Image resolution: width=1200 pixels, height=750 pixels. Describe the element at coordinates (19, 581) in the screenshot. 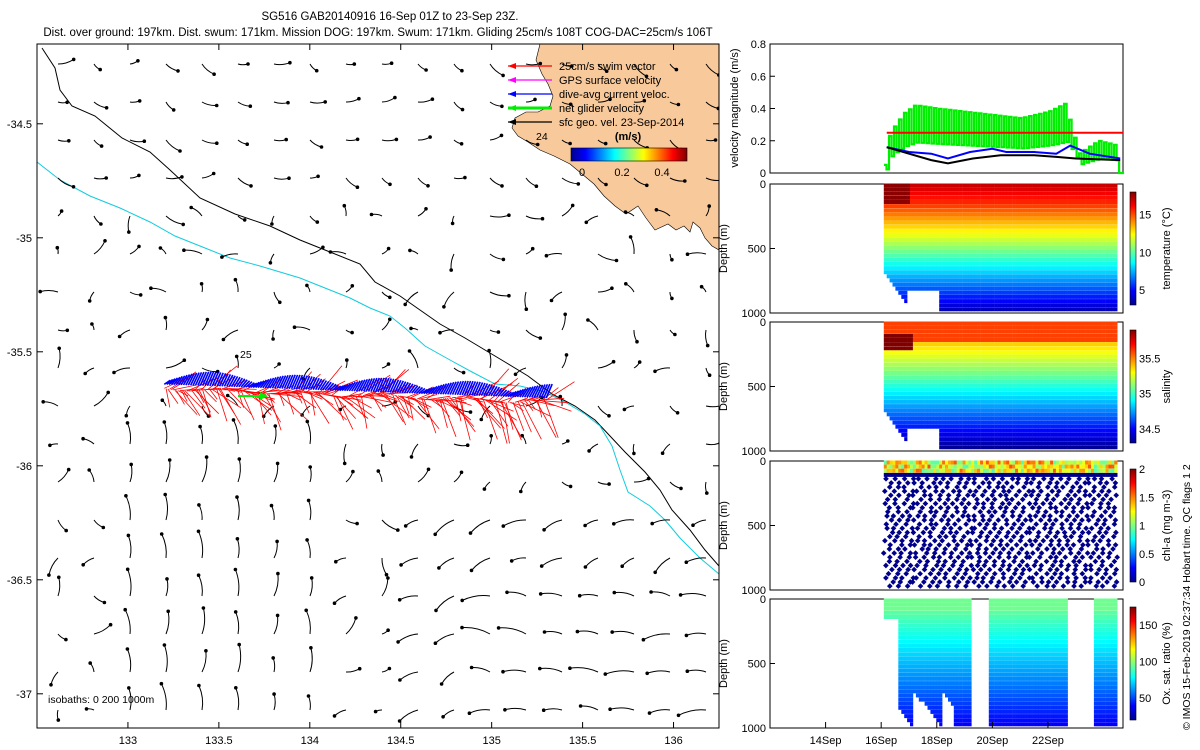

I see `map-y-tick-label: -36.5` at that location.